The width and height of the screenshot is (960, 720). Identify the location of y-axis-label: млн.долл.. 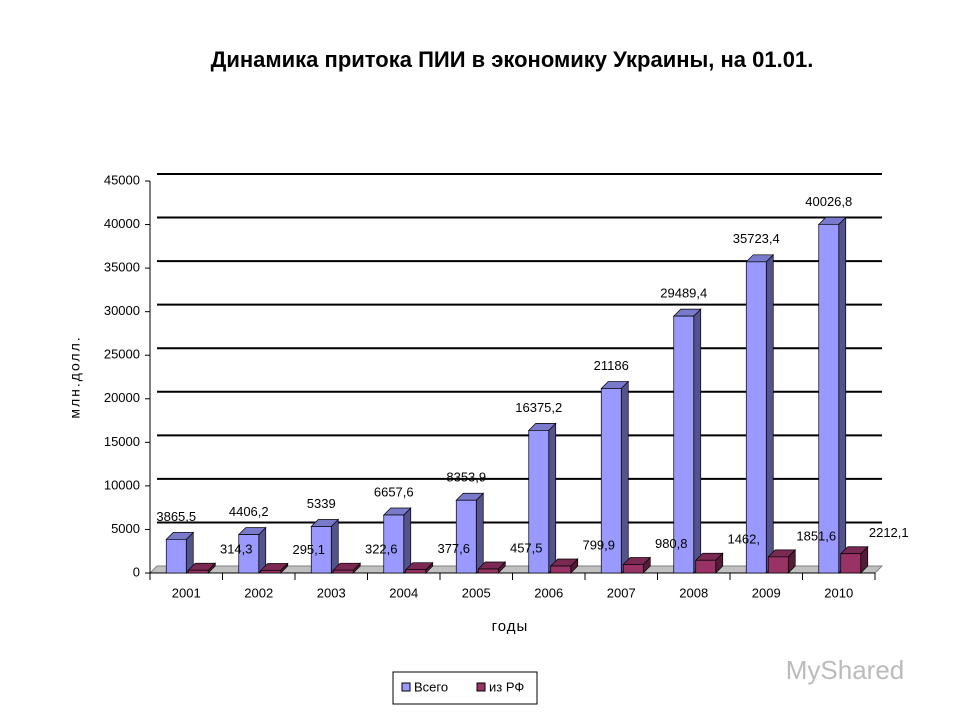
(75, 376).